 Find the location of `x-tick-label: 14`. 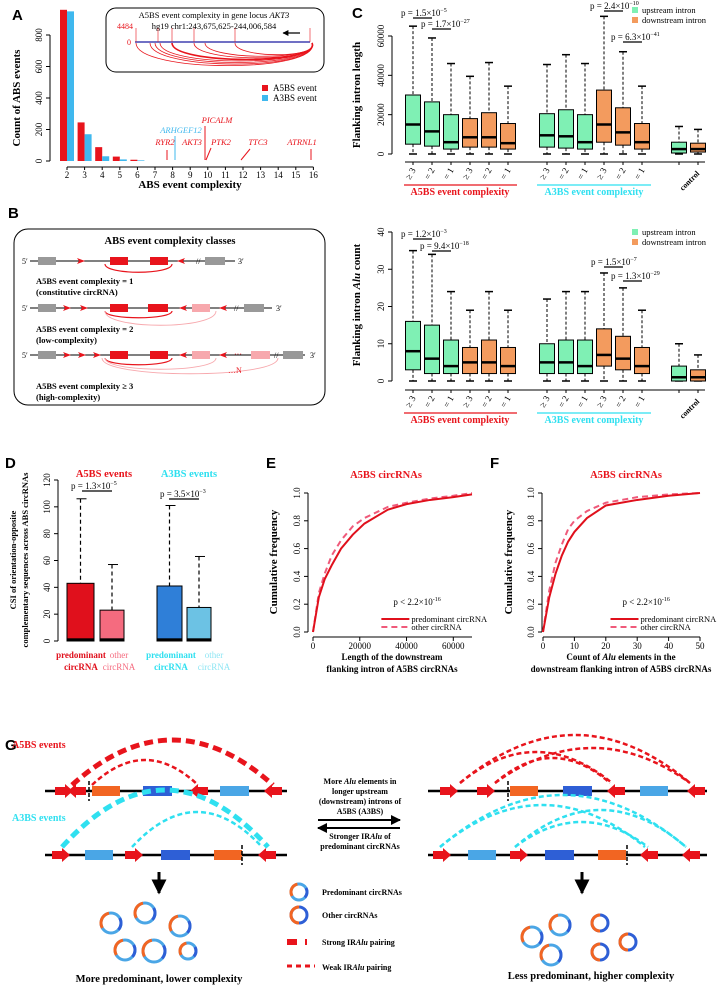

x-tick-label: 14 is located at coordinates (279, 175).